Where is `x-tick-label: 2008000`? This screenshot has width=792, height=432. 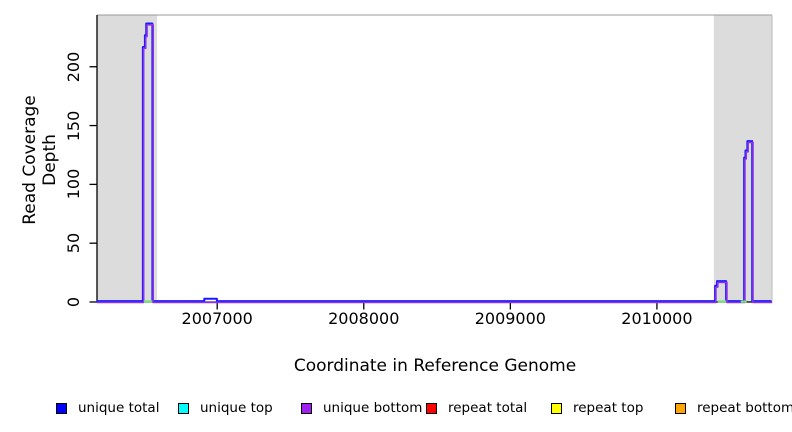
x-tick-label: 2008000 is located at coordinates (364, 318).